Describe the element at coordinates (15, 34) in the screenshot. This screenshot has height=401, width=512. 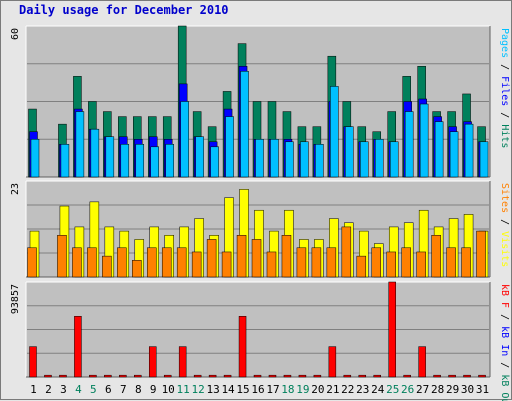
I see `y-max-label: 60` at that location.